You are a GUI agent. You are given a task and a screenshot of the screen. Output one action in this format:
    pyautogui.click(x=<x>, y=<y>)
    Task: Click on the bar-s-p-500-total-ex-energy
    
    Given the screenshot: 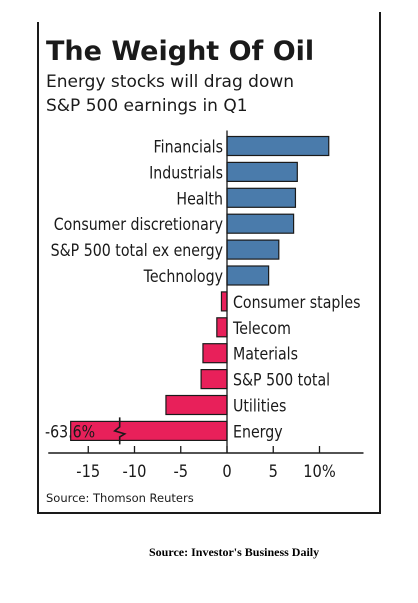 What is the action you would take?
    pyautogui.click(x=253, y=249)
    